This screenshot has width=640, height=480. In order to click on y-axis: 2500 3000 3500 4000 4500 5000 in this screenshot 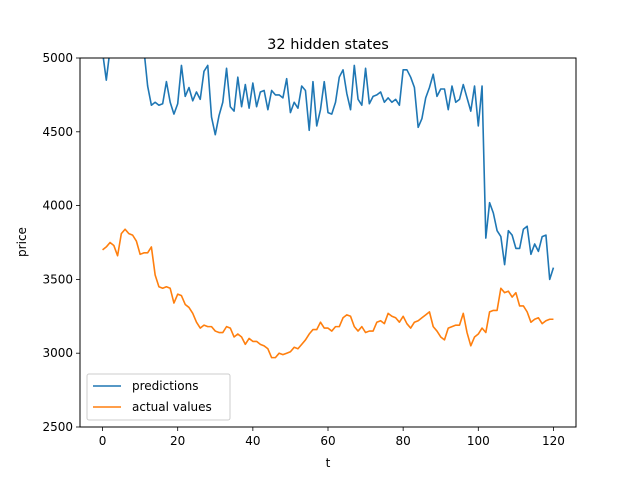, I will do `click(61, 242)`.